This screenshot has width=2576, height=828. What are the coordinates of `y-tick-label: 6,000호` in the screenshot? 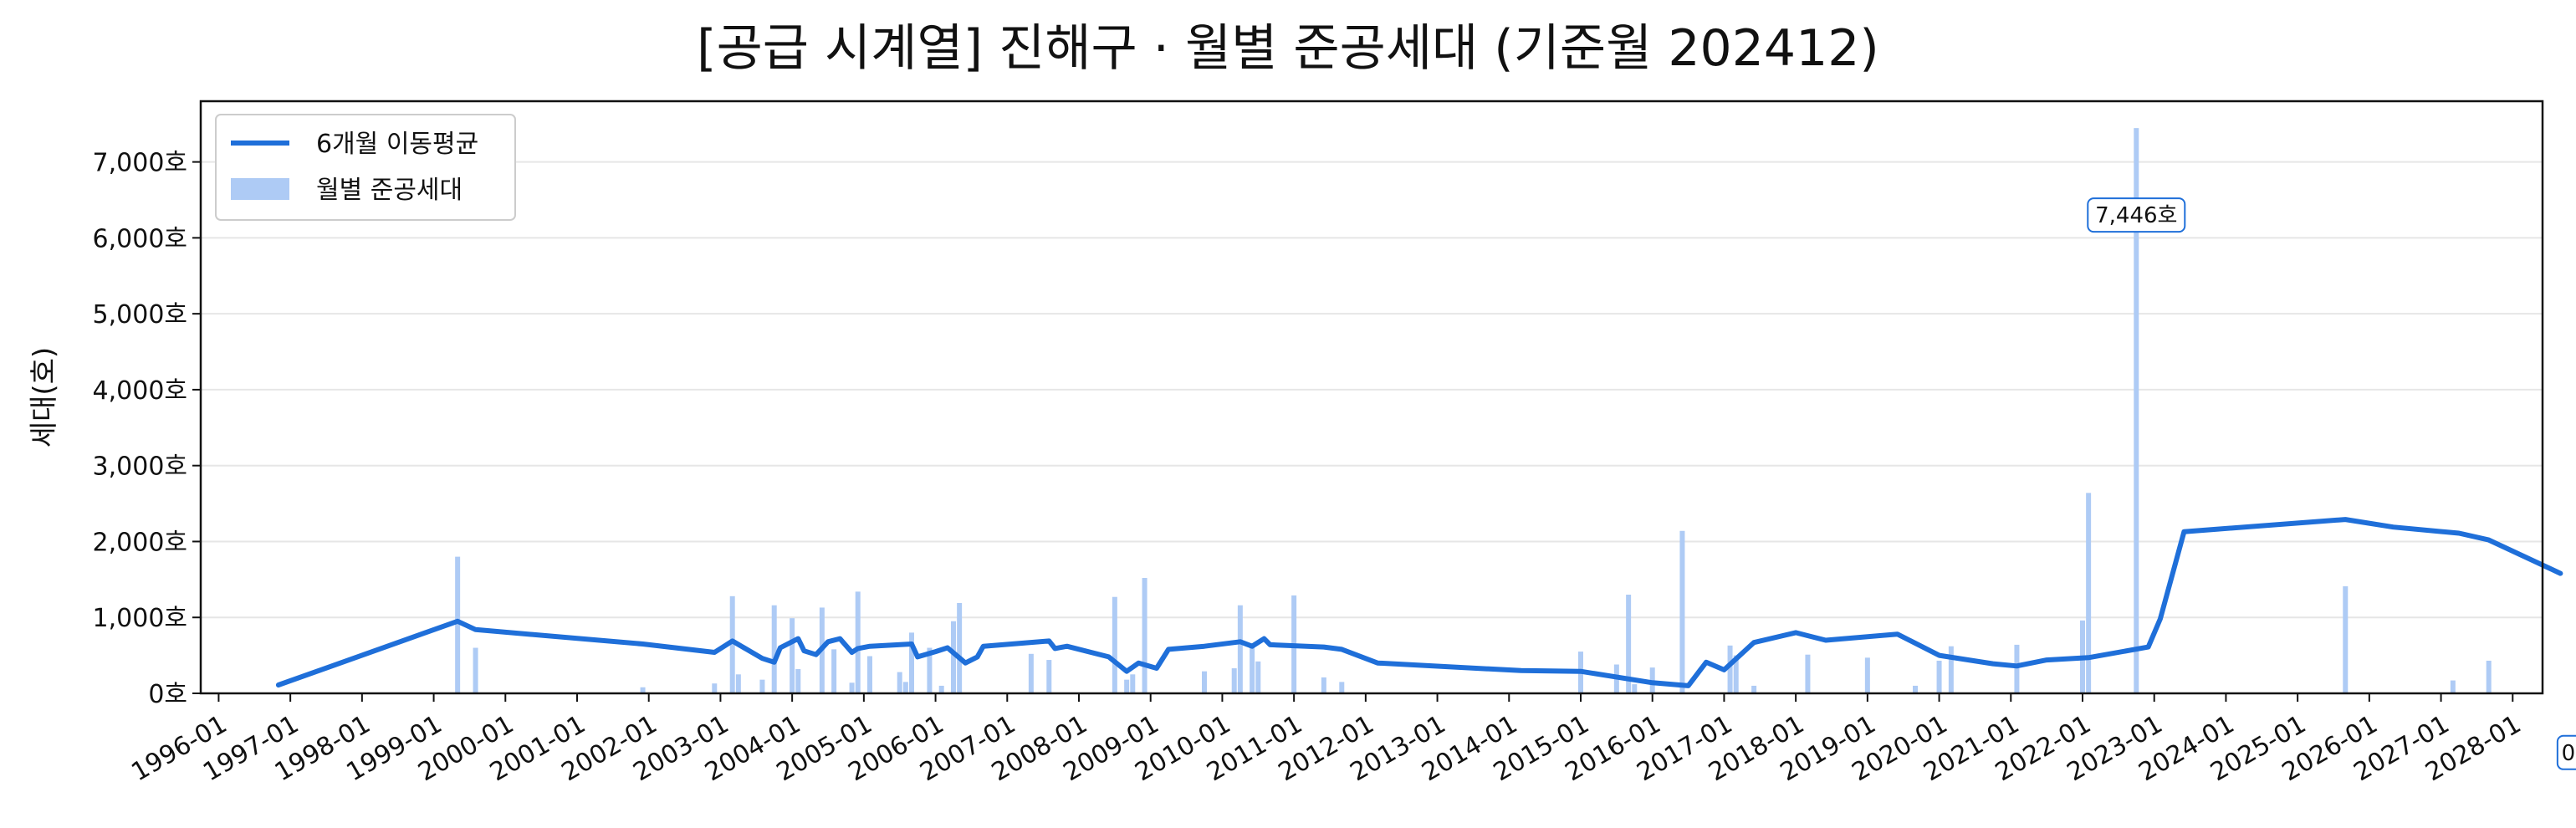 It's located at (140, 238).